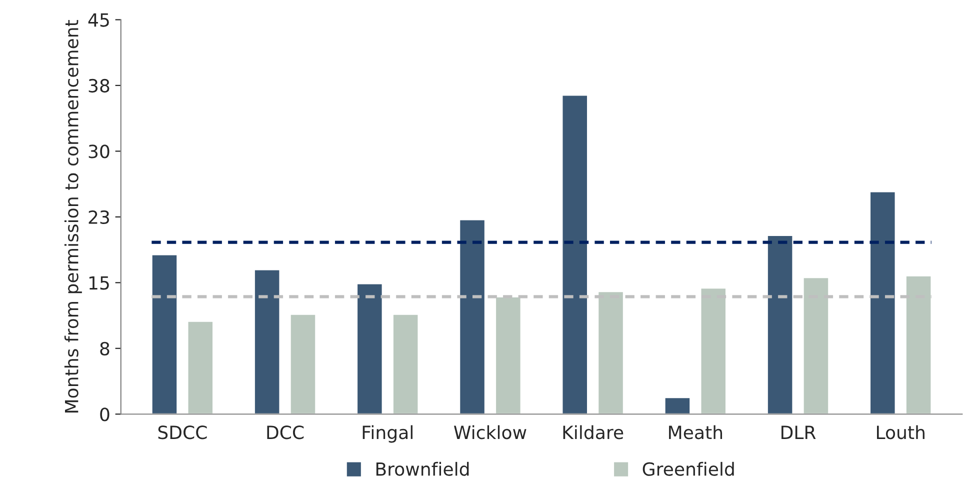 The width and height of the screenshot is (967, 493). I want to click on legend-label: Greenfield, so click(688, 469).